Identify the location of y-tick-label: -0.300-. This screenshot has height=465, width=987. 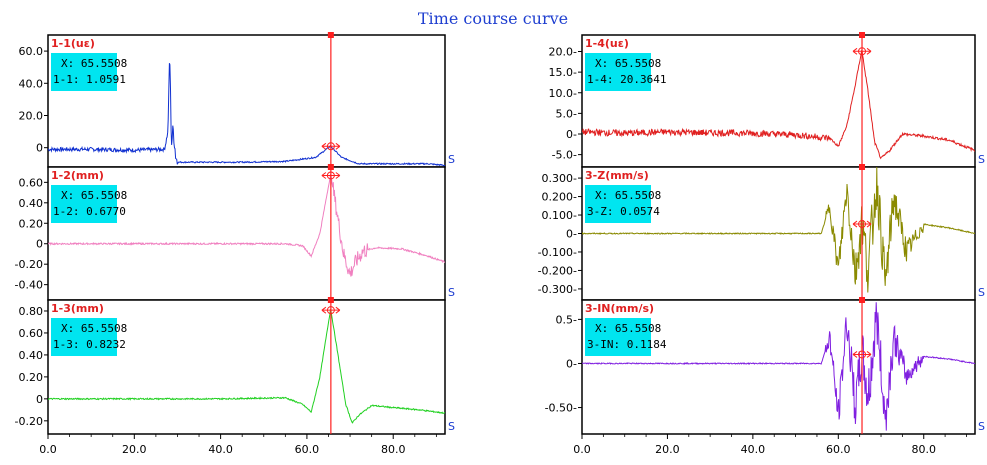
(557, 289).